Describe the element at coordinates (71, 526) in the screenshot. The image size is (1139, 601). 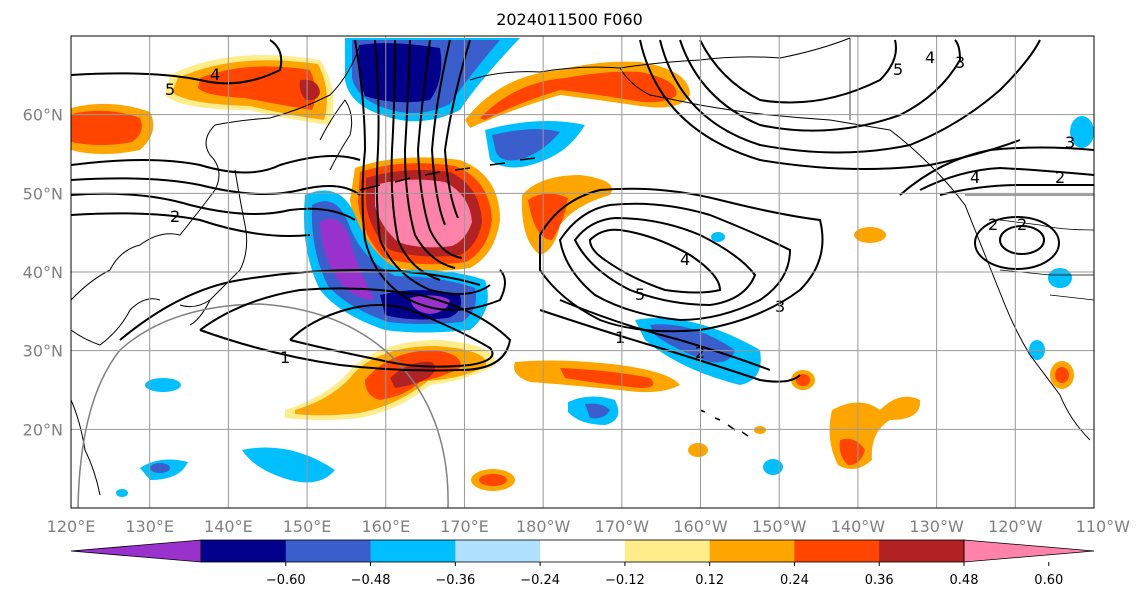
I see `longitude-tick-label: 120°E` at that location.